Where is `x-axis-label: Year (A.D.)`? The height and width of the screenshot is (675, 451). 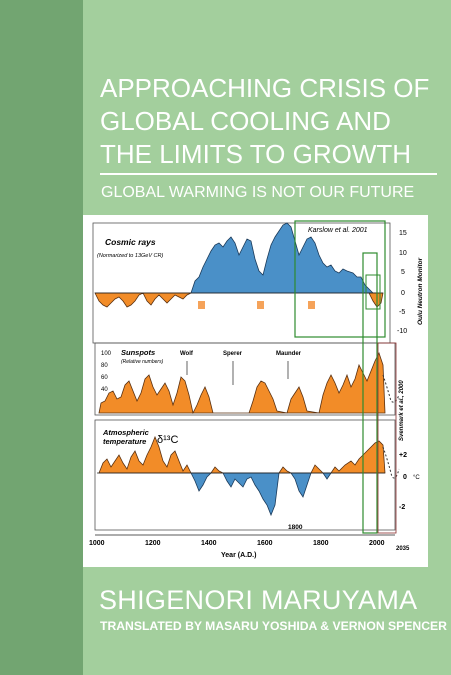
x-axis-label: Year (A.D.) is located at coordinates (238, 555).